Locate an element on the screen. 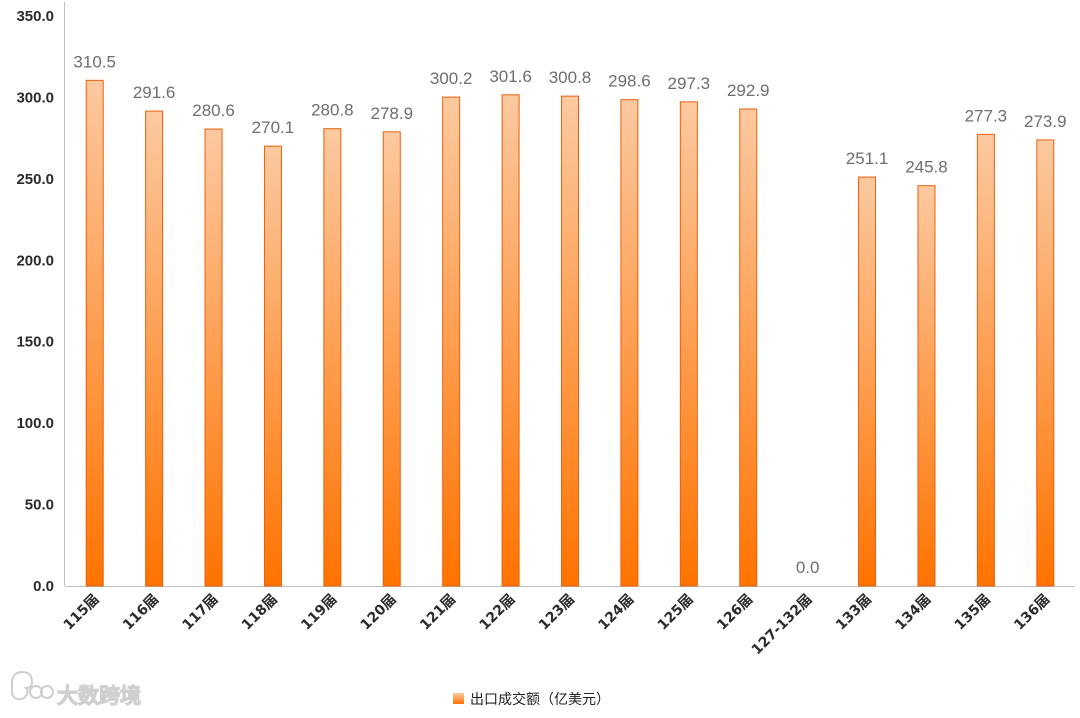  elephant-logo-icon is located at coordinates (32, 685).